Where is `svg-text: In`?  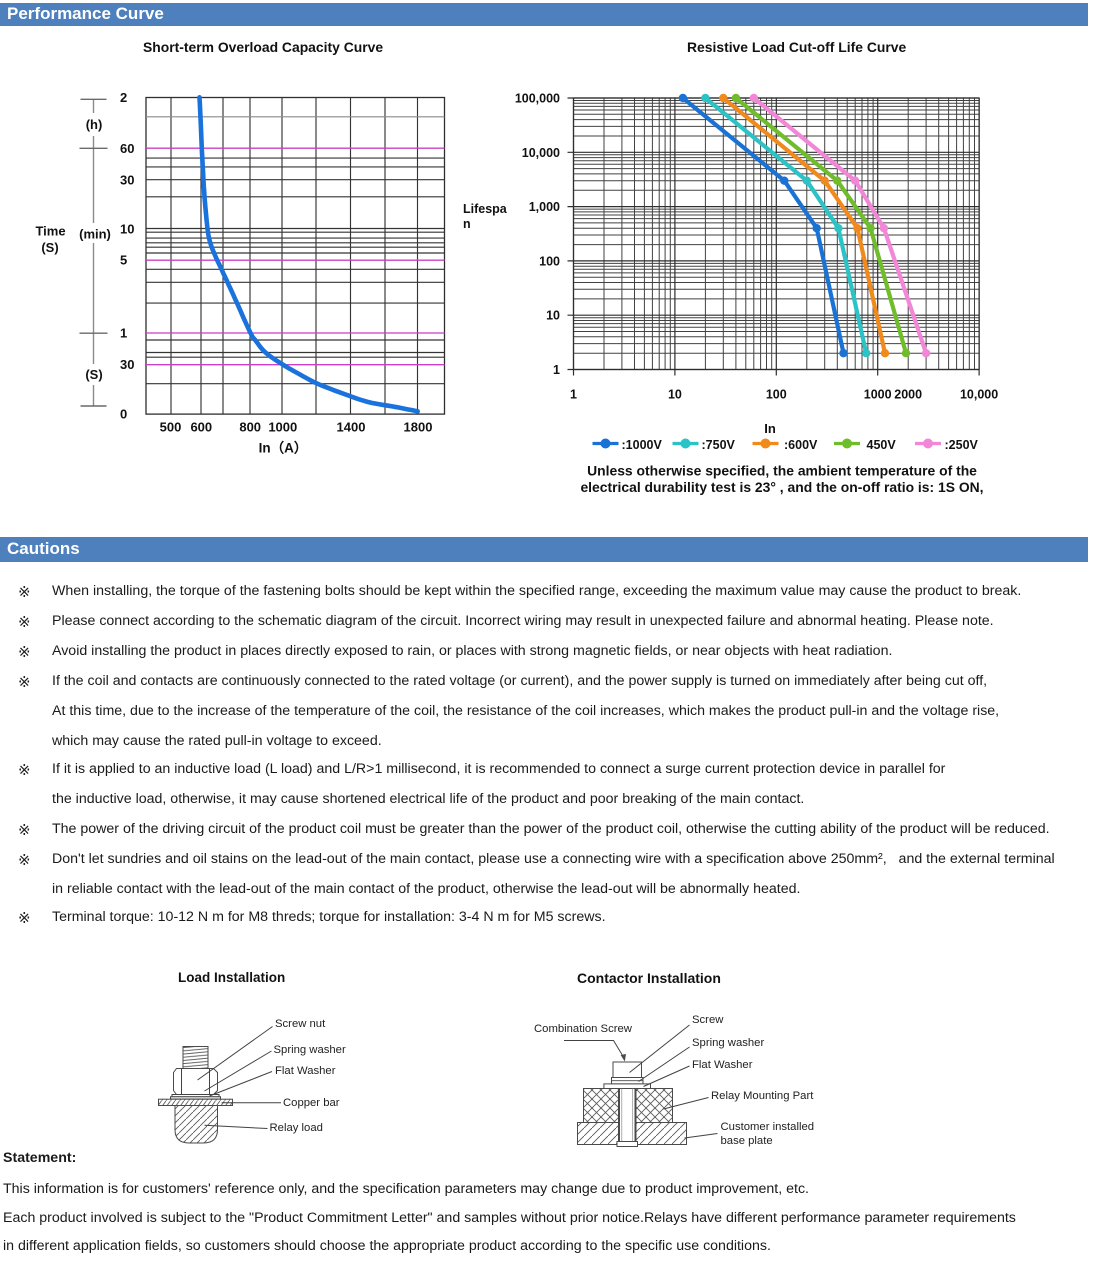 svg-text: In is located at coordinates (770, 428).